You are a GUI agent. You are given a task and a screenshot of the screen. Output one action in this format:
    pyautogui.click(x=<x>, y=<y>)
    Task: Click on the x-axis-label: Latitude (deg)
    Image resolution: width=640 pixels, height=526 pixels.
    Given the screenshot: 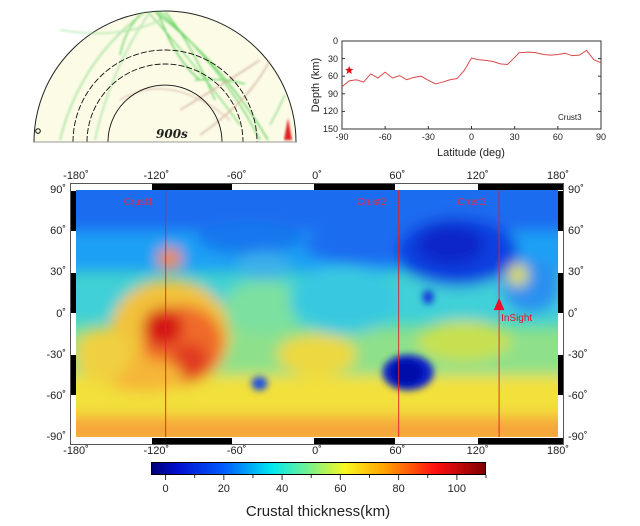 What is the action you would take?
    pyautogui.click(x=471, y=153)
    